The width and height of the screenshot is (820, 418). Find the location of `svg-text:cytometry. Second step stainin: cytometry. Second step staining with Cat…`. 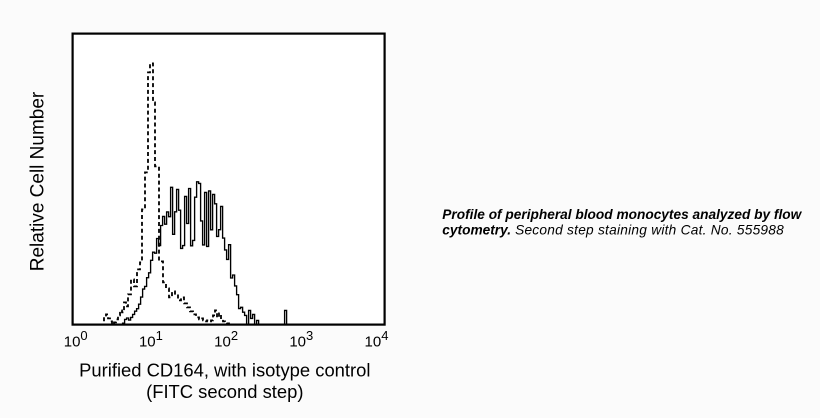

svg-text:cytometry. Second step stainin: cytometry. Second step staining with Cat… is located at coordinates (613, 230).